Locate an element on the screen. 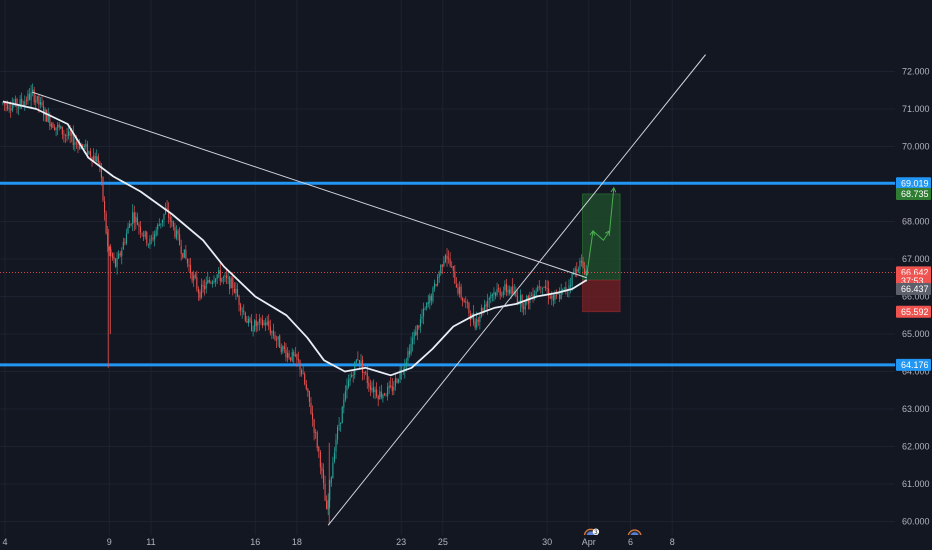  price-badge-label: 66.642 is located at coordinates (915, 272).